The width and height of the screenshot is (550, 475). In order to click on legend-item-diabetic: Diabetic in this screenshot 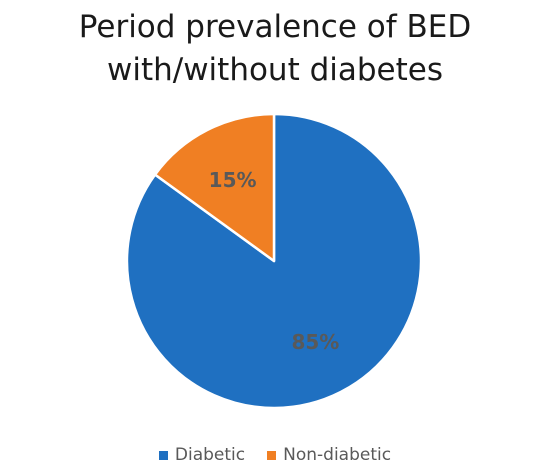, I will do `click(202, 455)`.